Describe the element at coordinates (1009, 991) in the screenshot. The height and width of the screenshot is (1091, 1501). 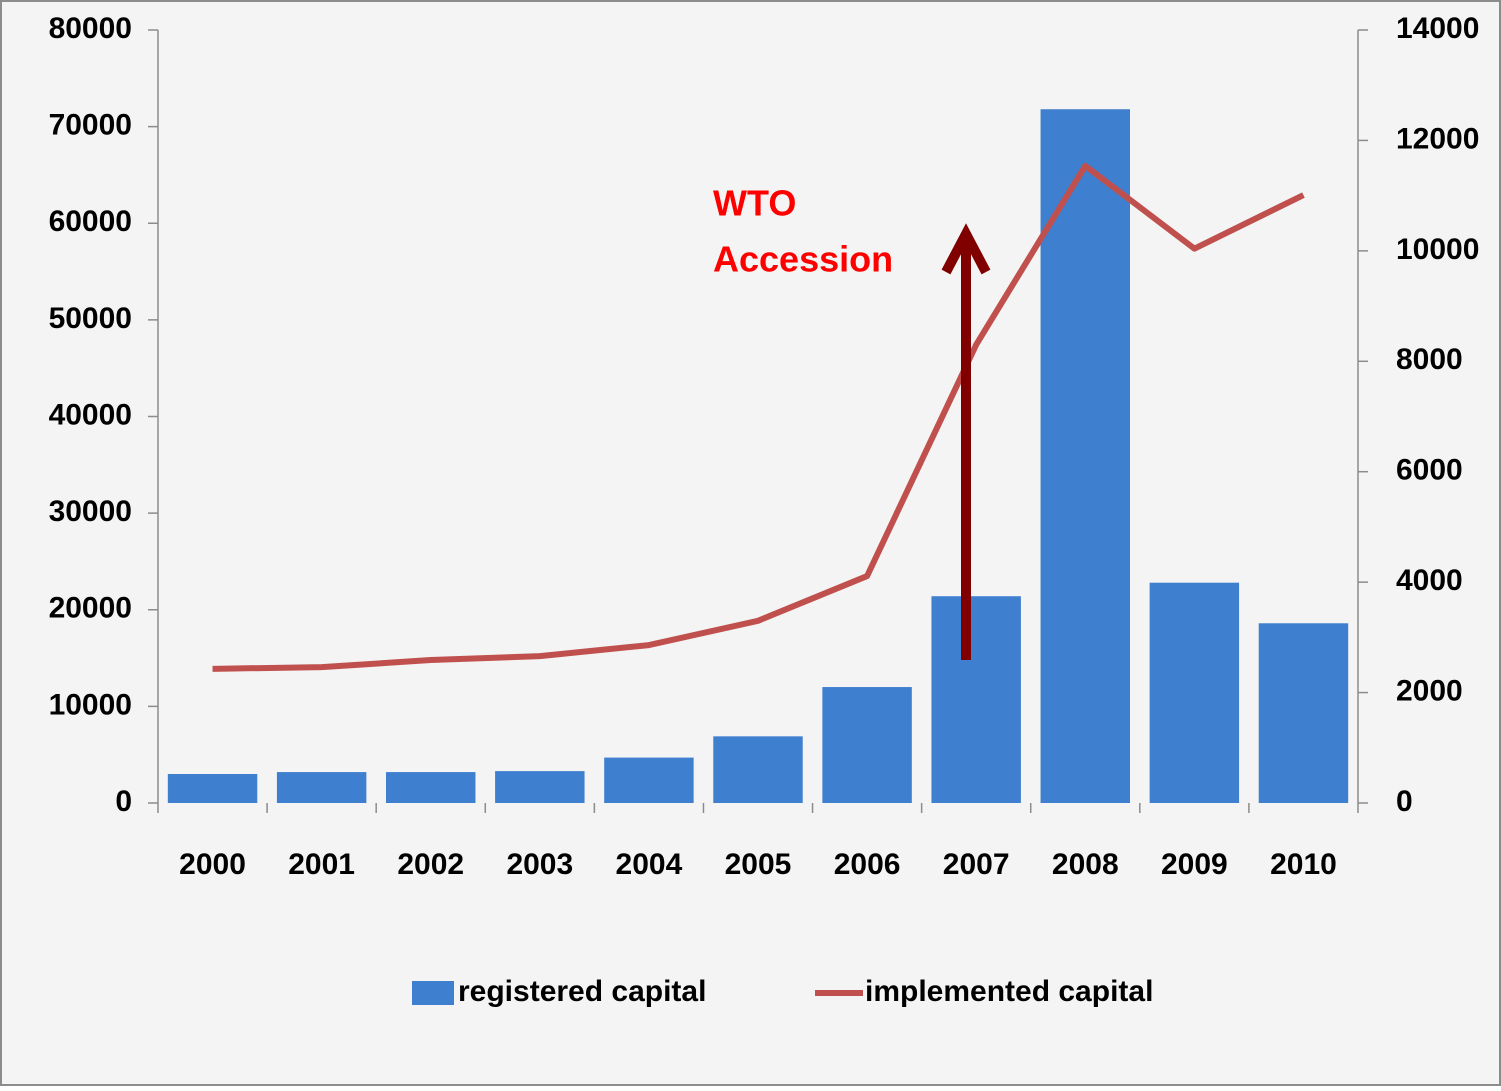
I see `legend-label: implemented capital` at that location.